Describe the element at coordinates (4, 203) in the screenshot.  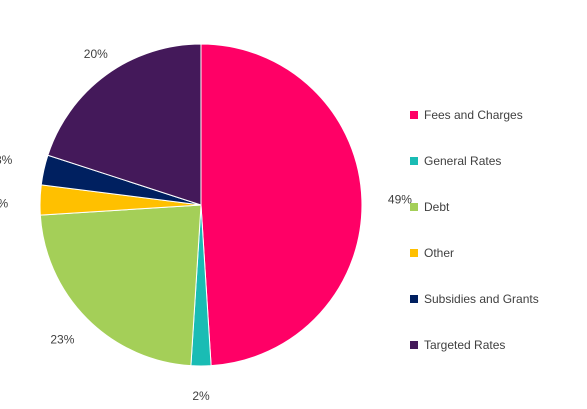
I see `data-label-other: 3%` at that location.